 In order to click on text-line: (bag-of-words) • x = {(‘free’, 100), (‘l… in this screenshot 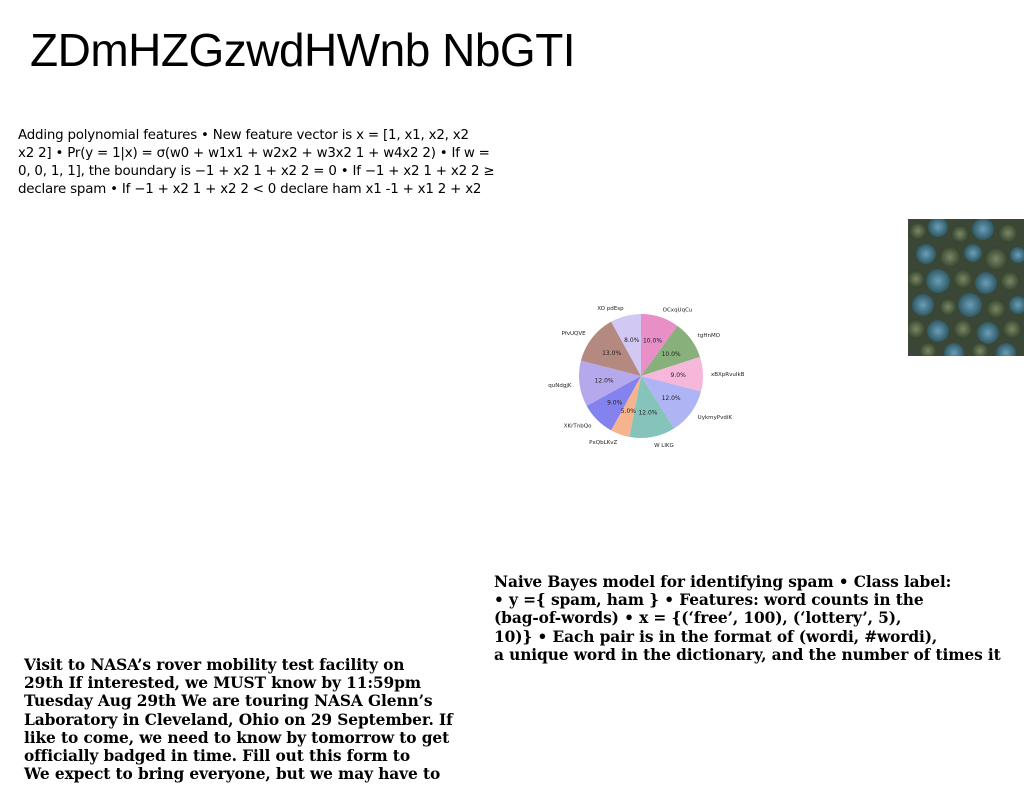, I will do `click(698, 618)`.